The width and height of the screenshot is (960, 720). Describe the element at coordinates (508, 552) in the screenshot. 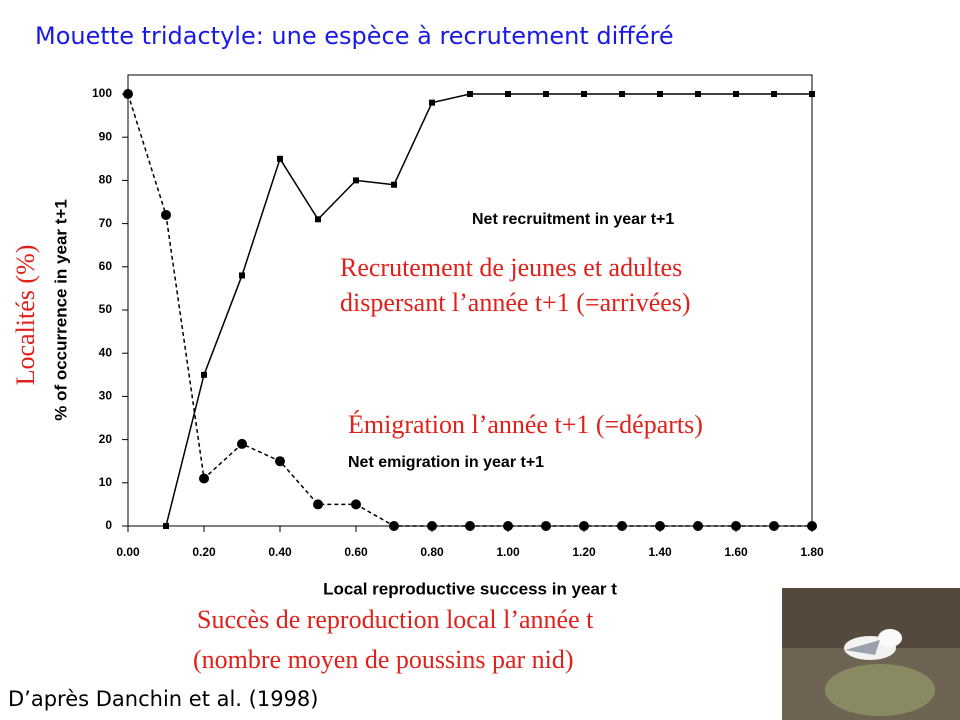

I see `x-tick-label: 1.00` at that location.